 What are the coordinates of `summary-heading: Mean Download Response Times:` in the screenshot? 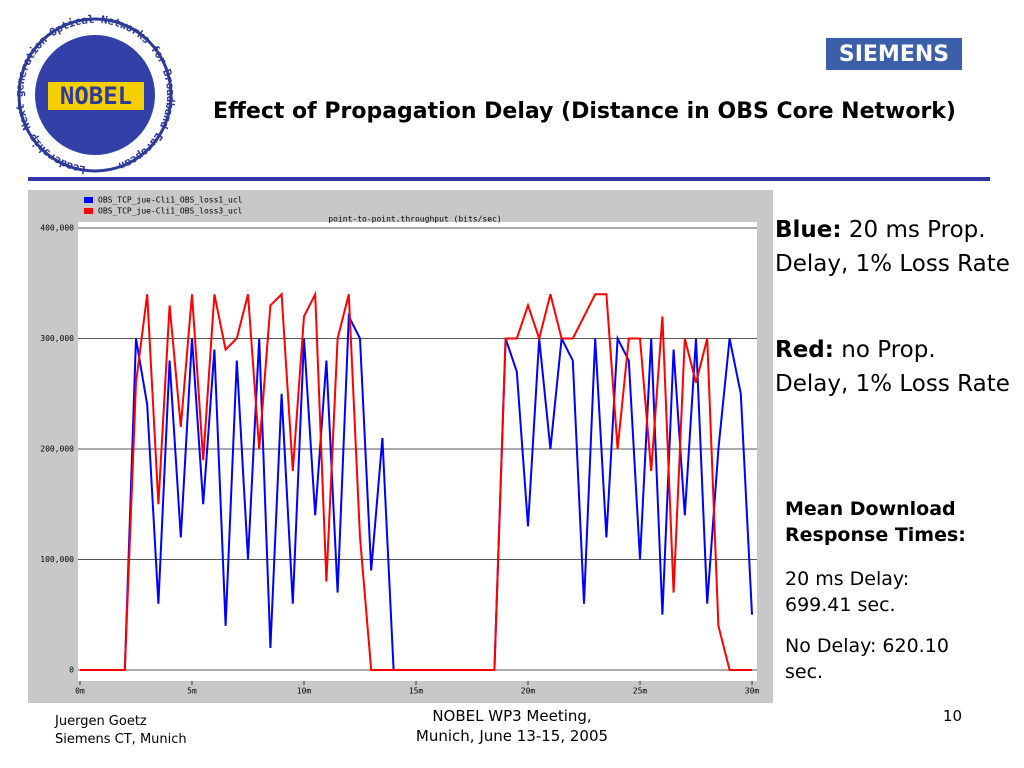 It's located at (875, 522).